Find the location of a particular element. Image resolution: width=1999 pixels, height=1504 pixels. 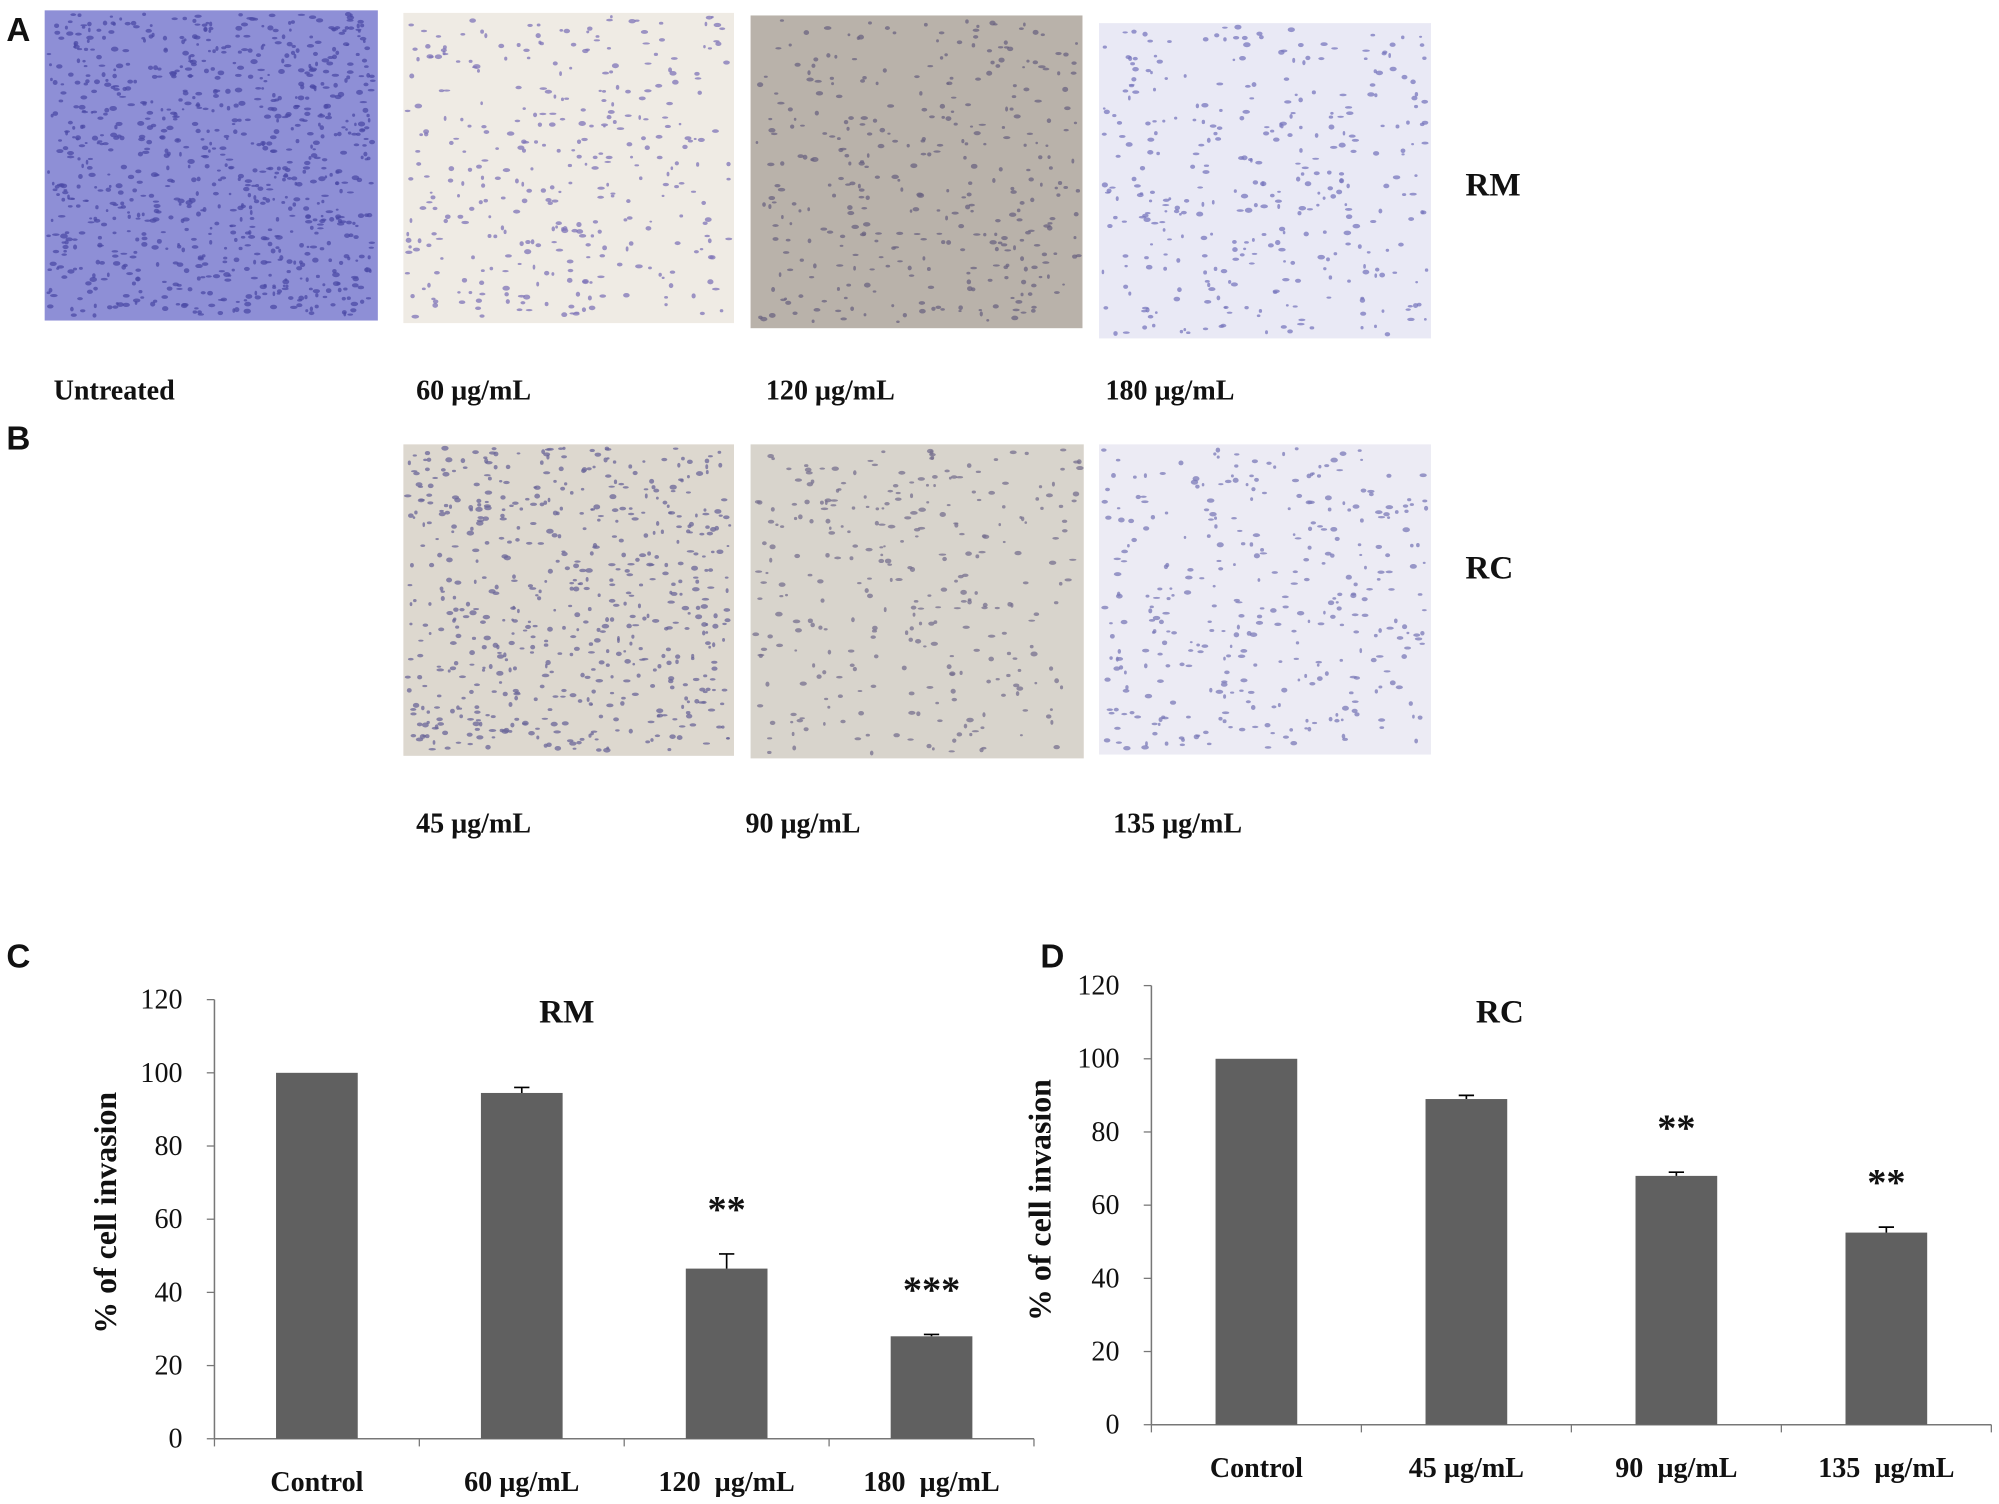

y-tick-label: 0 is located at coordinates (1112, 1425).